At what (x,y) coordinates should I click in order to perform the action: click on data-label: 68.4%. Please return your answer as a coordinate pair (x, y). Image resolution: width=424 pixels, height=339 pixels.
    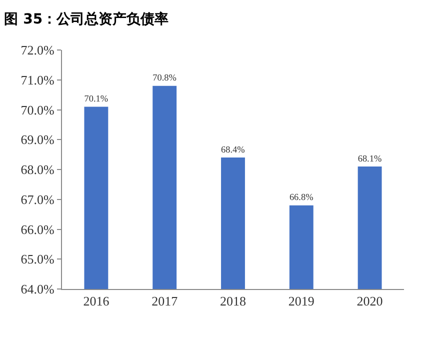
    Looking at the image, I should click on (233, 149).